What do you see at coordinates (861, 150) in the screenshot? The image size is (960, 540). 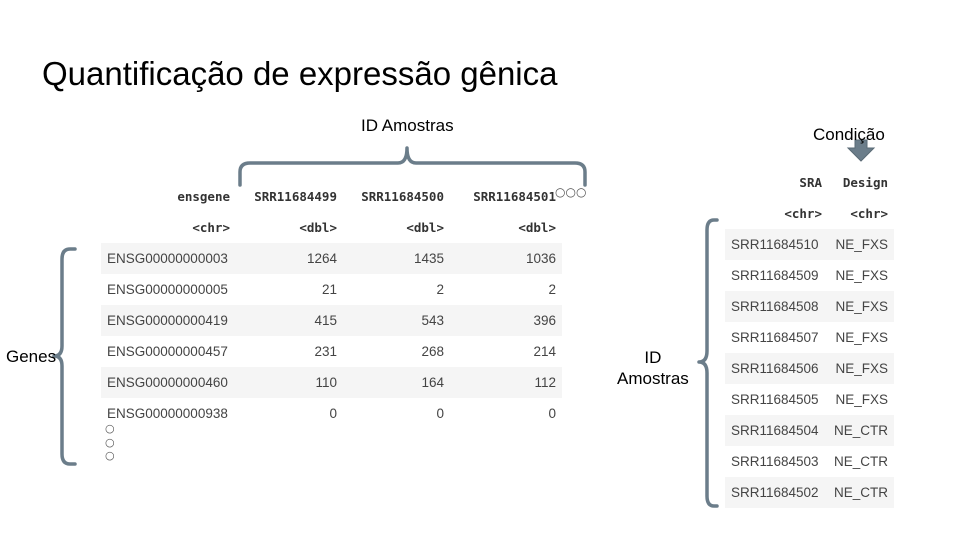 I see `down-arrow-icon` at bounding box center [861, 150].